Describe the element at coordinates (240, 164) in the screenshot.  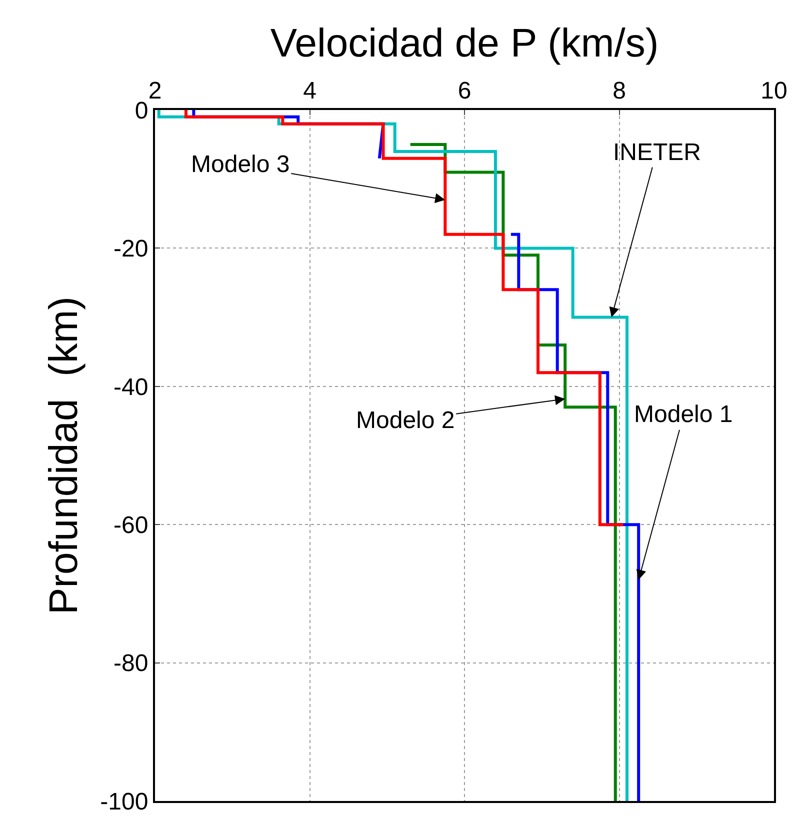
I see `annotation: Modelo 3` at that location.